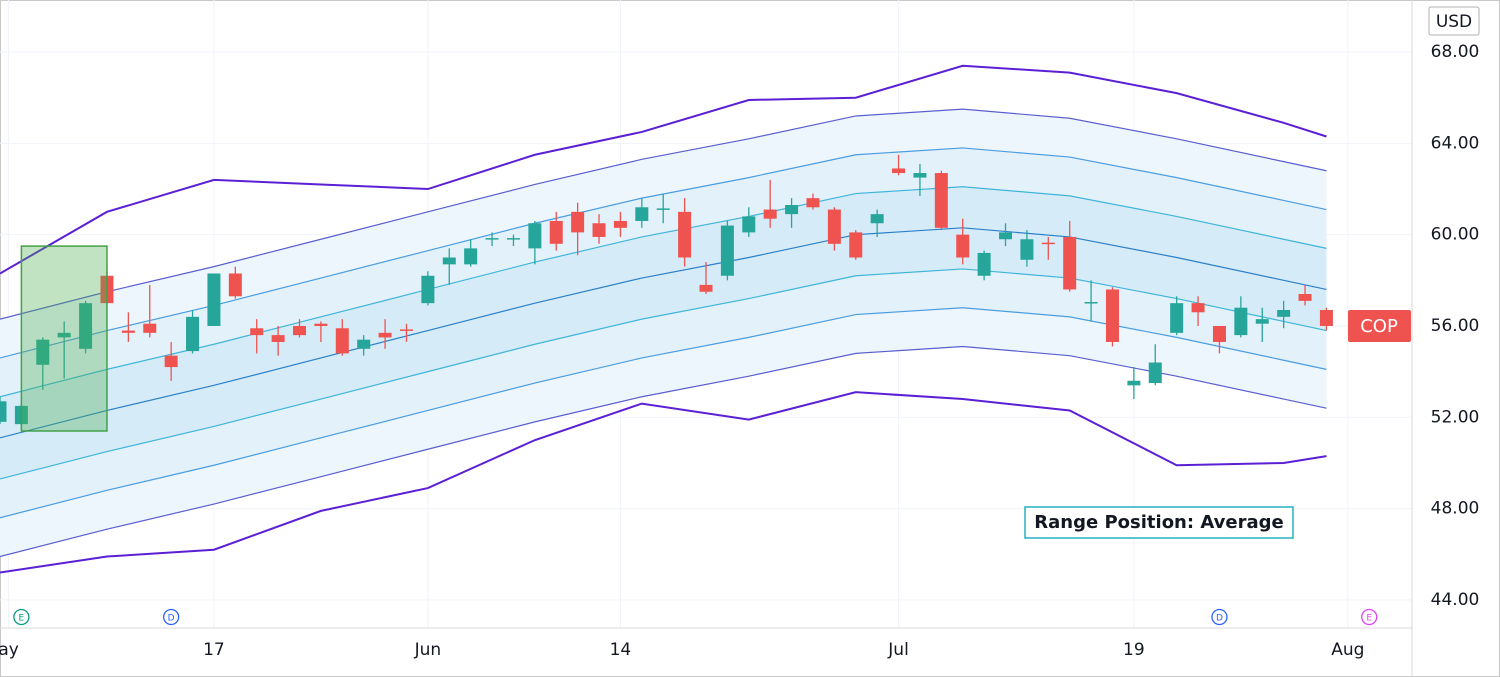 The image size is (1500, 677). I want to click on x-tick-label: 14, so click(621, 650).